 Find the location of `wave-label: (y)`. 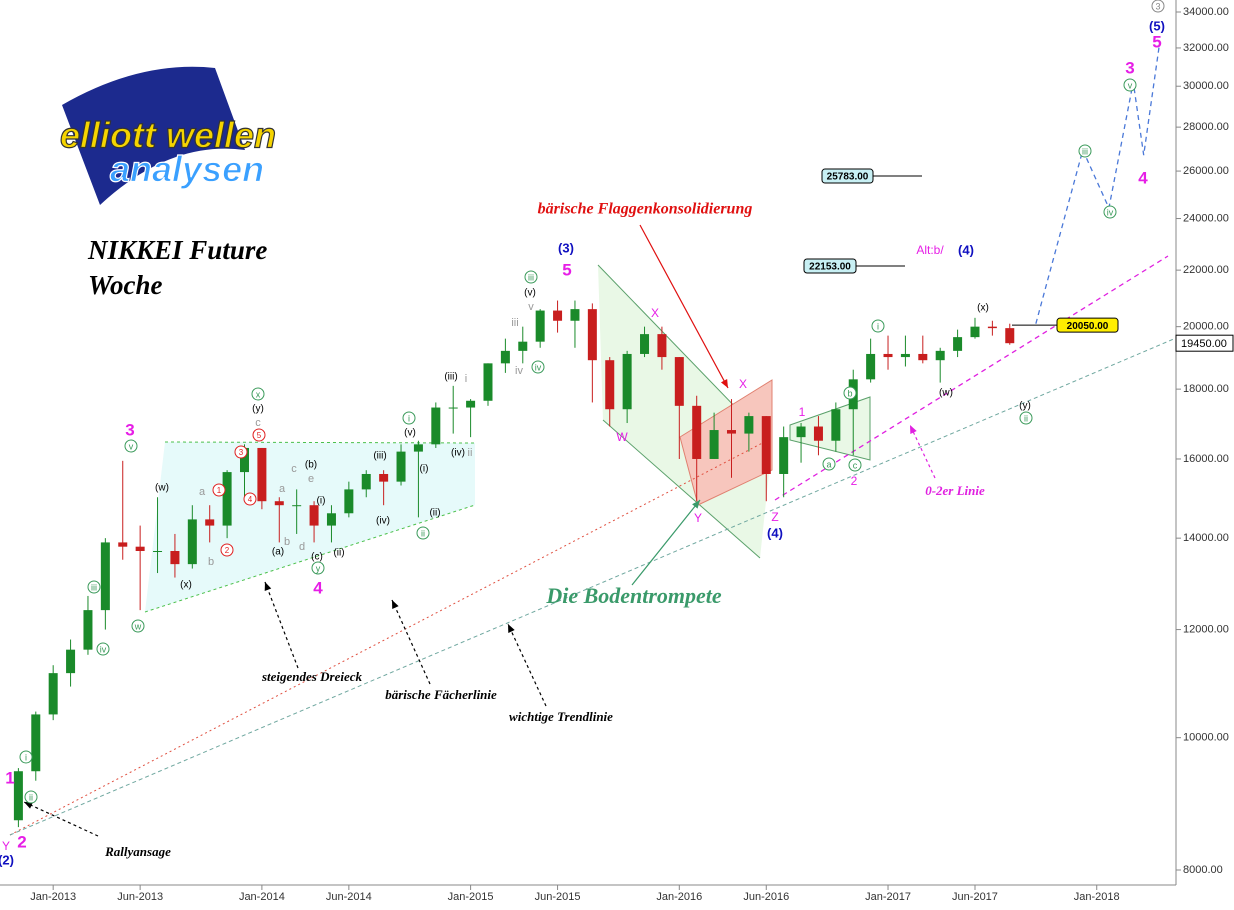

wave-label: (y) is located at coordinates (1025, 406).